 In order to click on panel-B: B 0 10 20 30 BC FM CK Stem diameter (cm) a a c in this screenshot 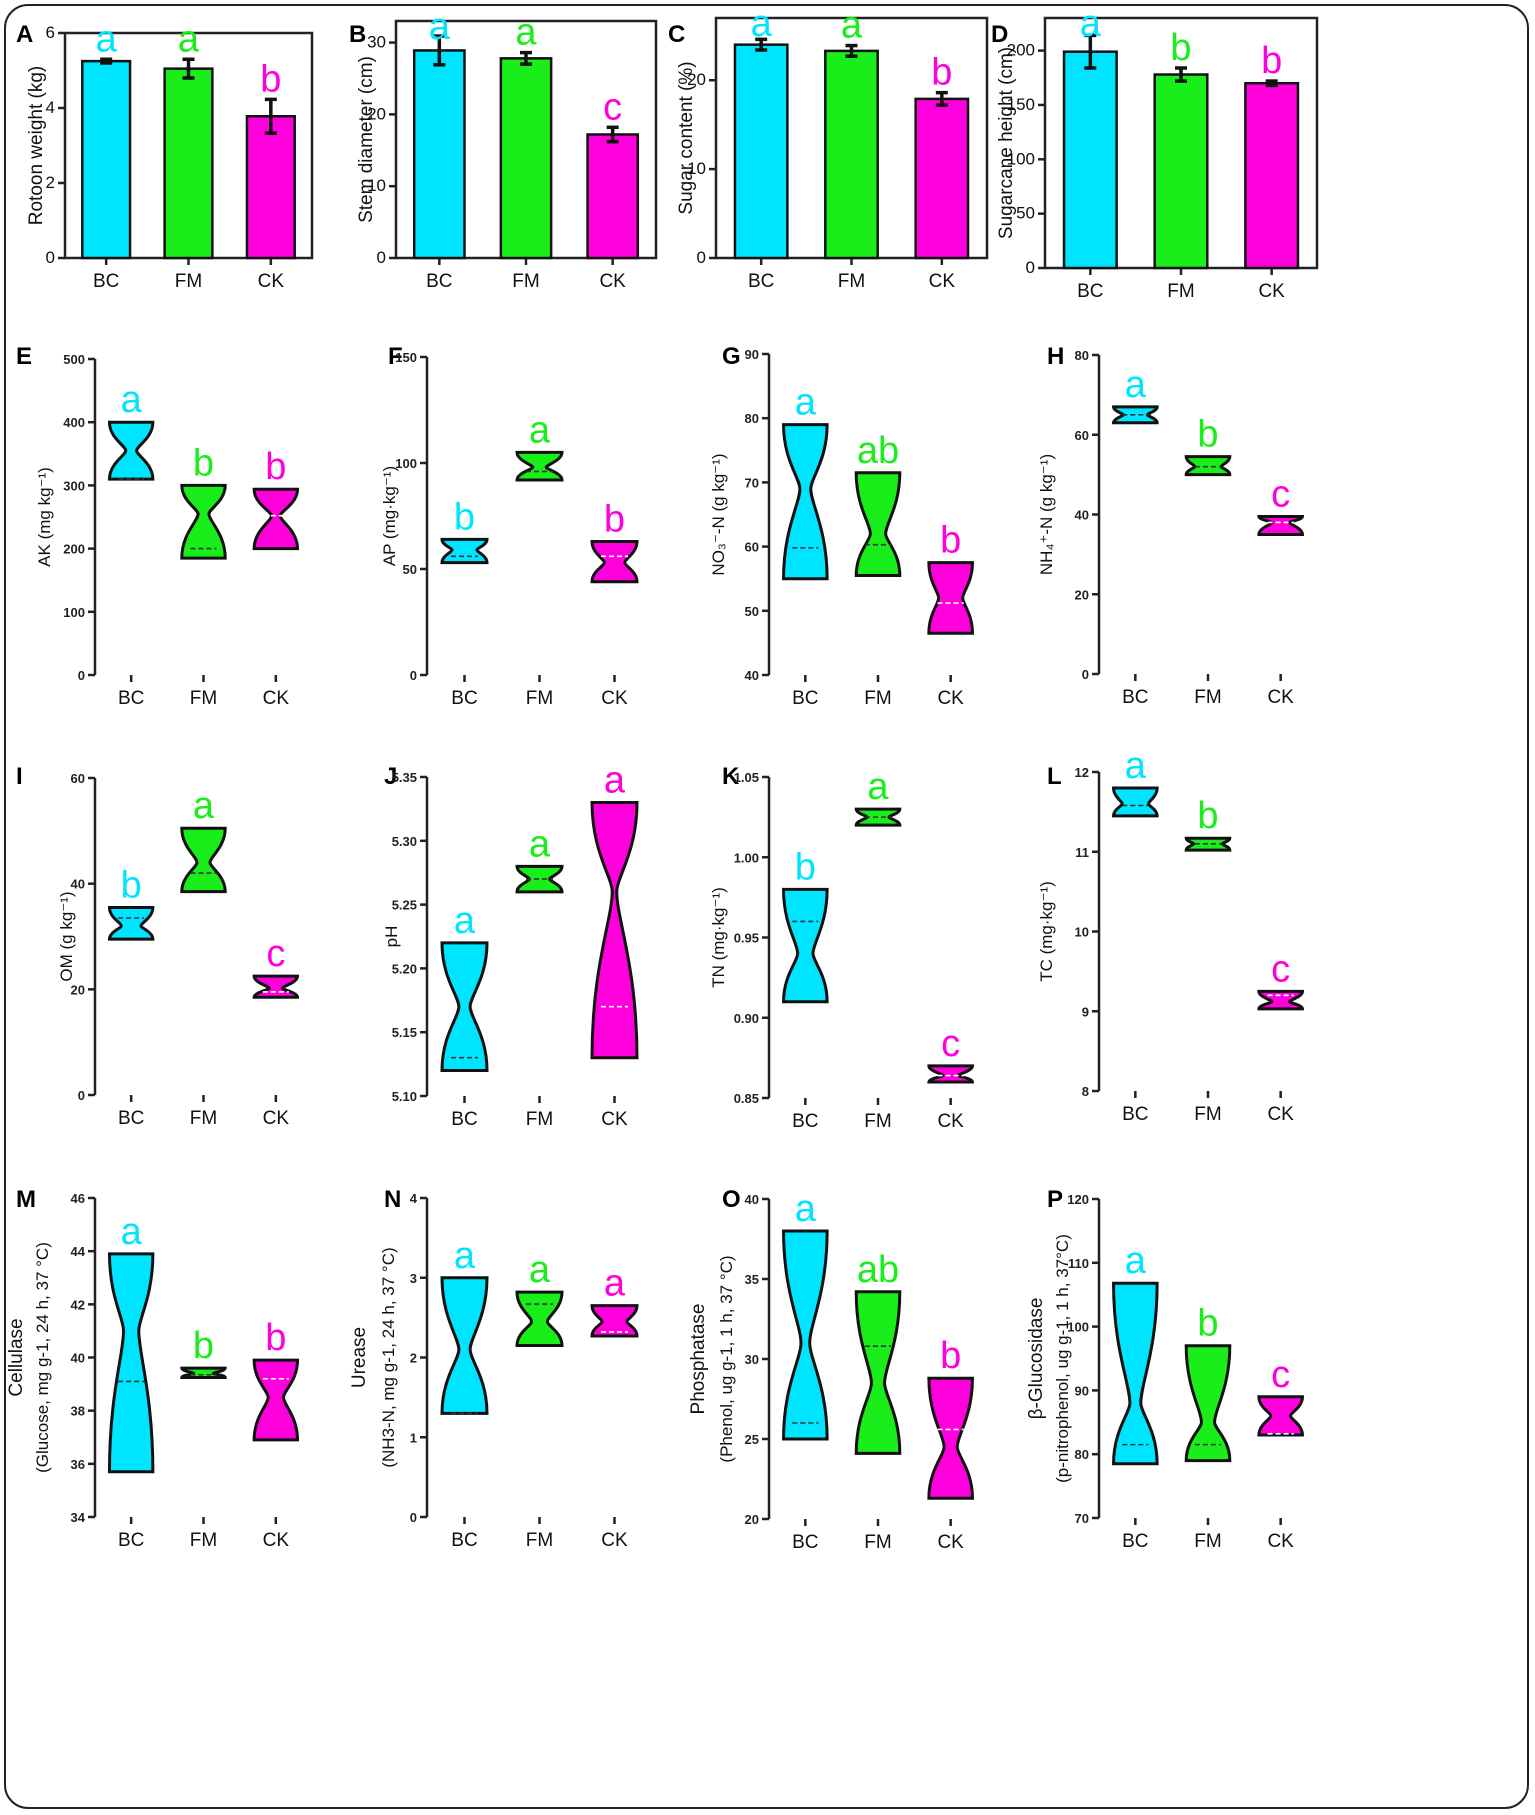, I will do `click(503, 149)`.